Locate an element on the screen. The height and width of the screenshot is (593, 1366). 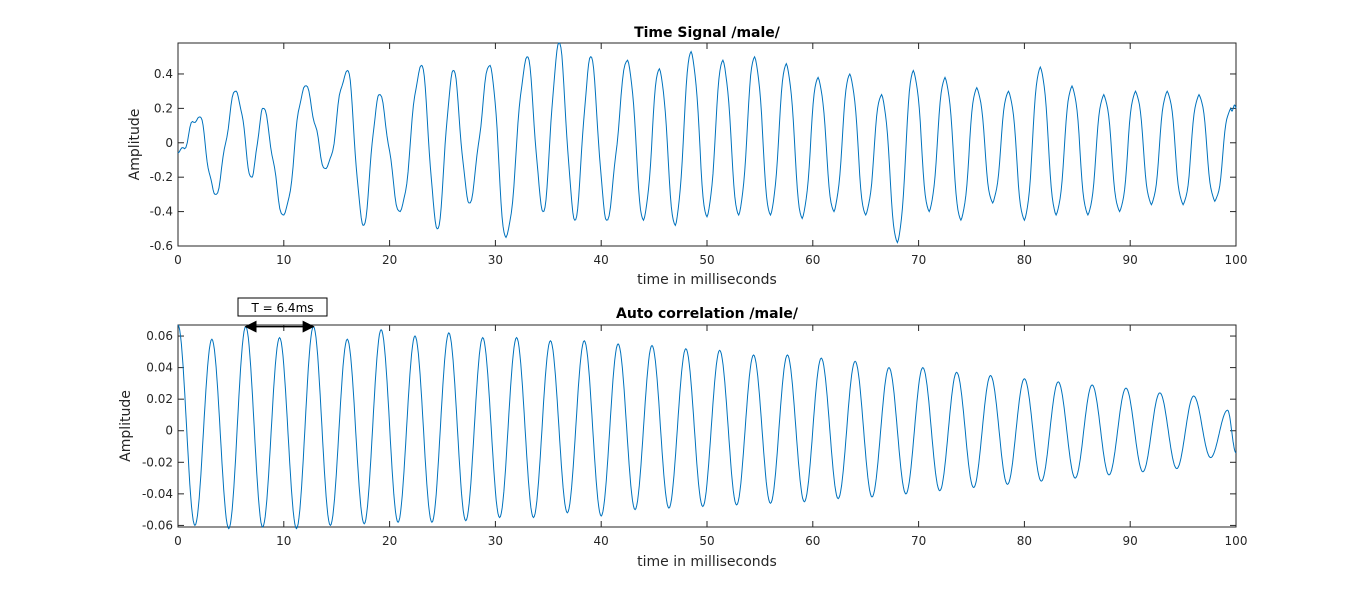
y-tick-label: 0.4 is located at coordinates (163, 74).